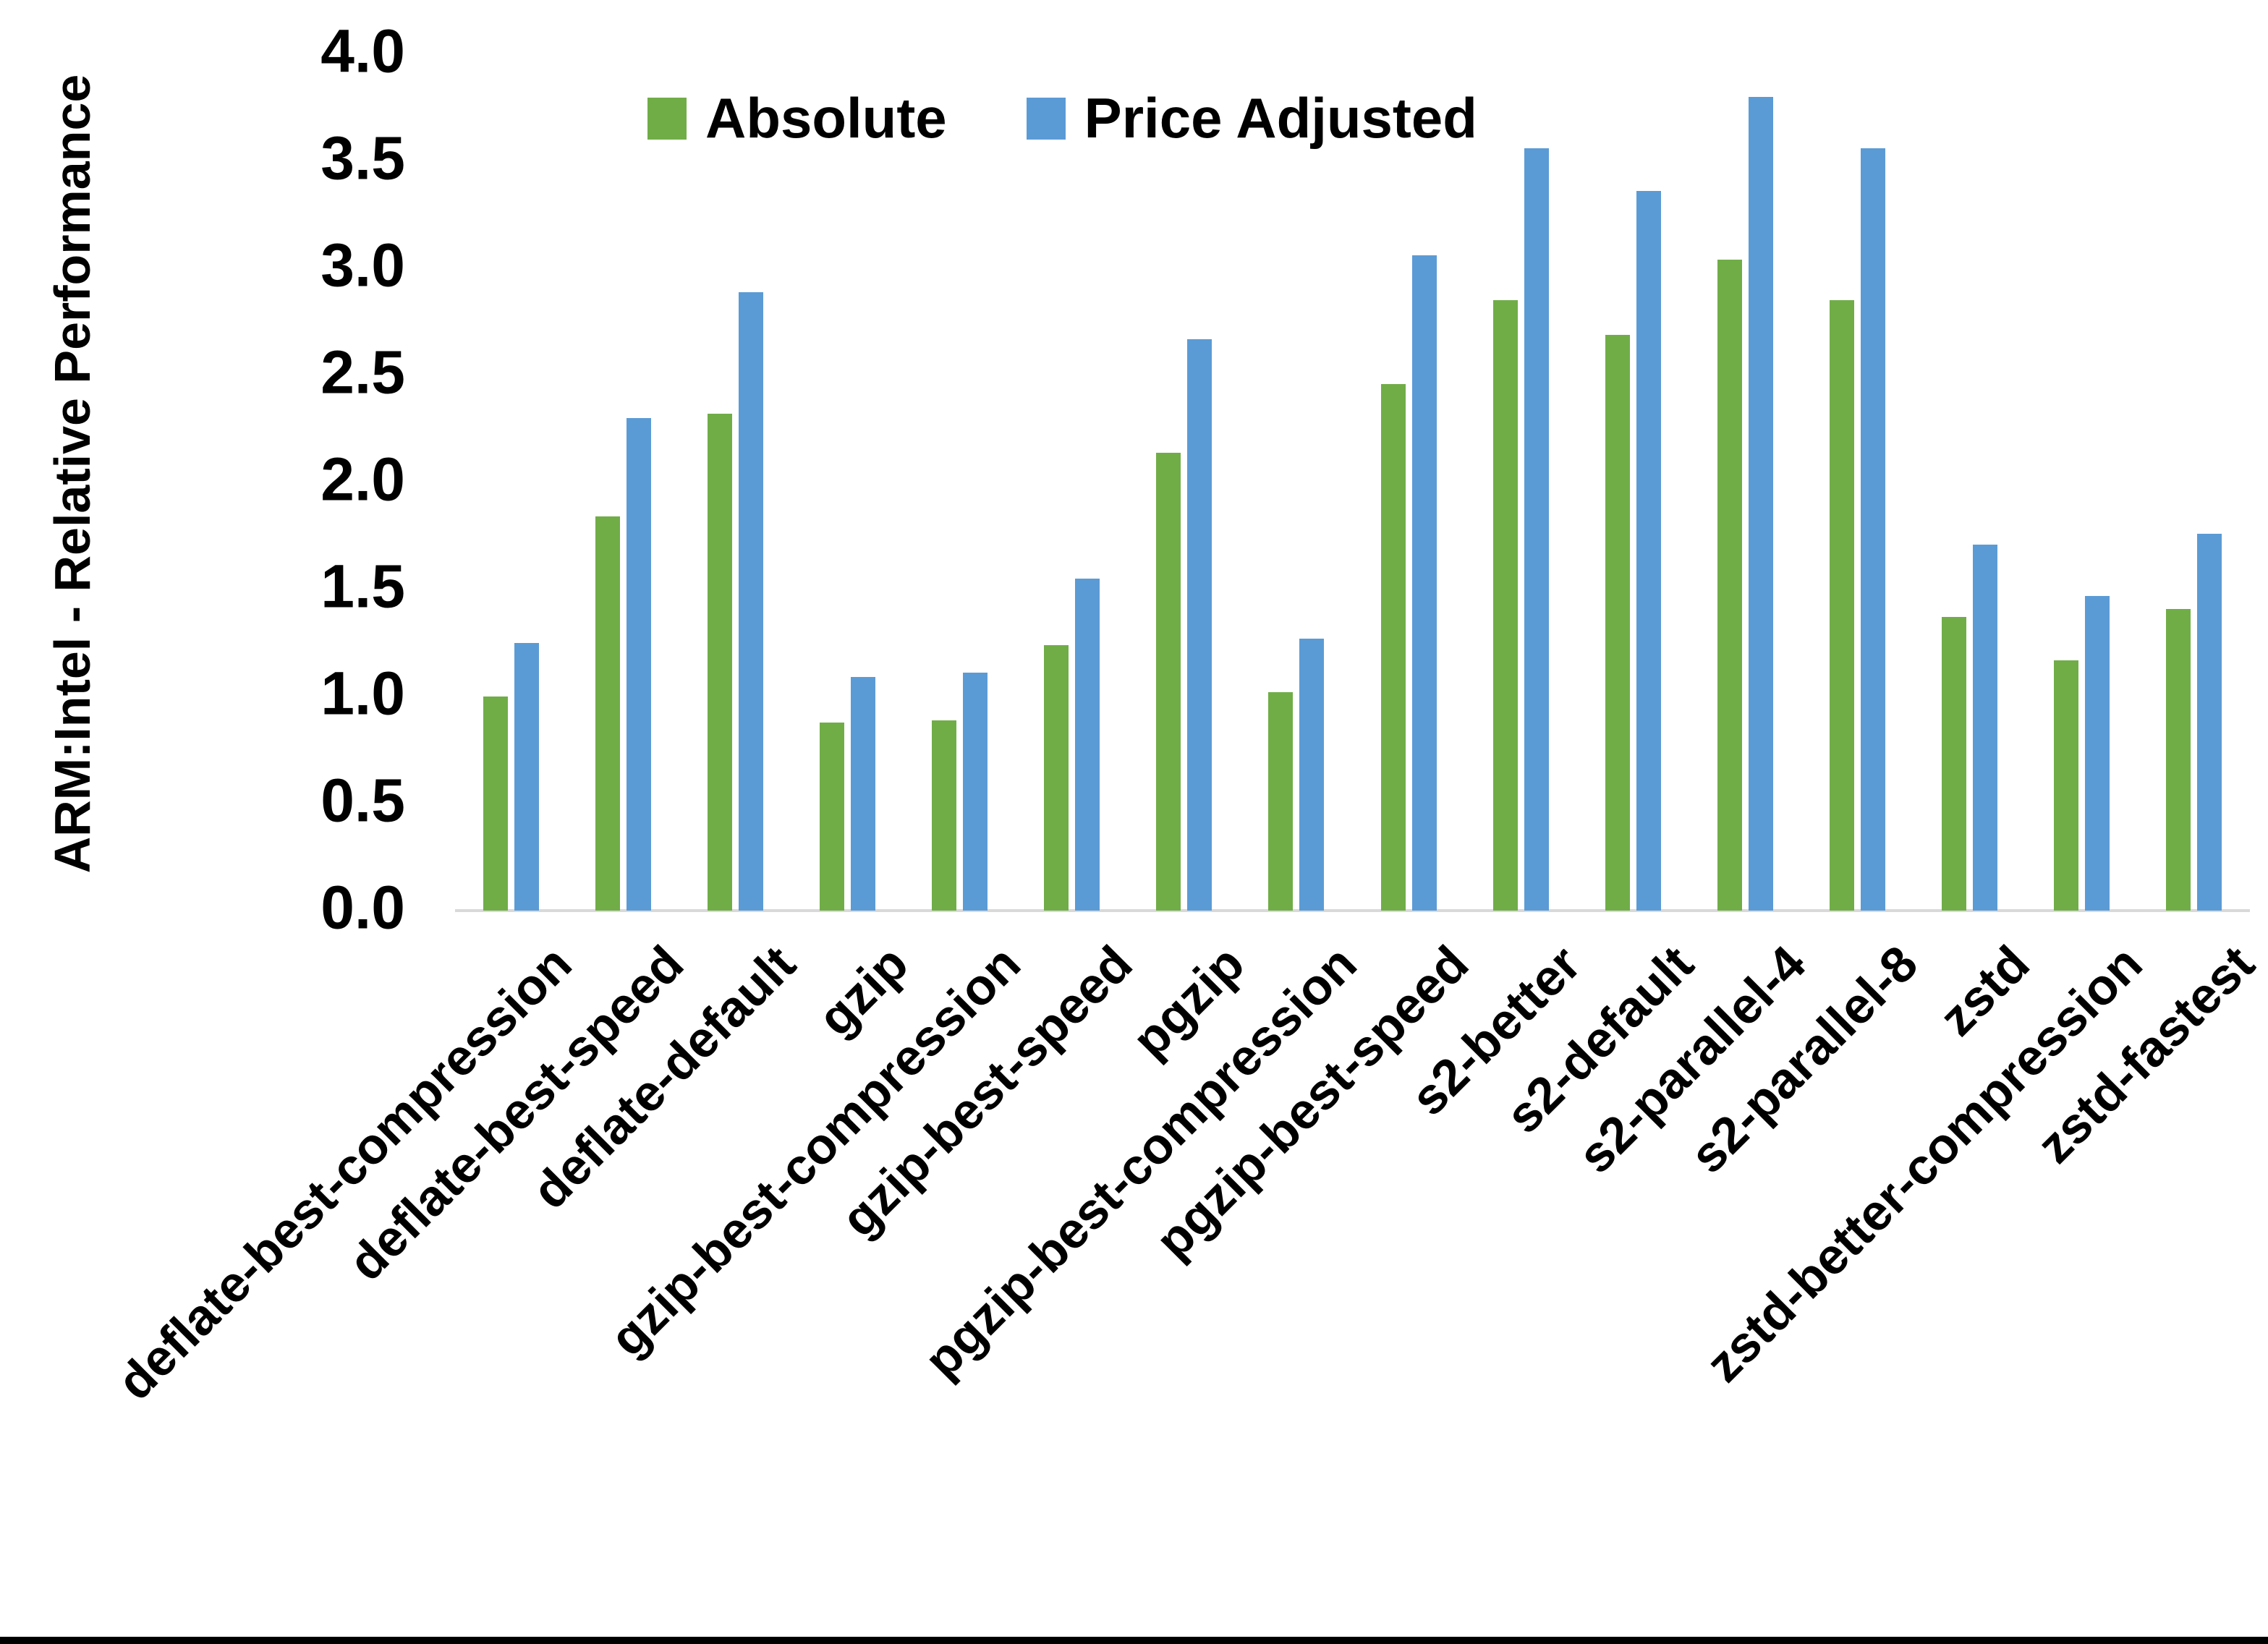 Image resolution: width=2268 pixels, height=1644 pixels. Describe the element at coordinates (362, 51) in the screenshot. I see `y-tick-label: 4.0` at that location.